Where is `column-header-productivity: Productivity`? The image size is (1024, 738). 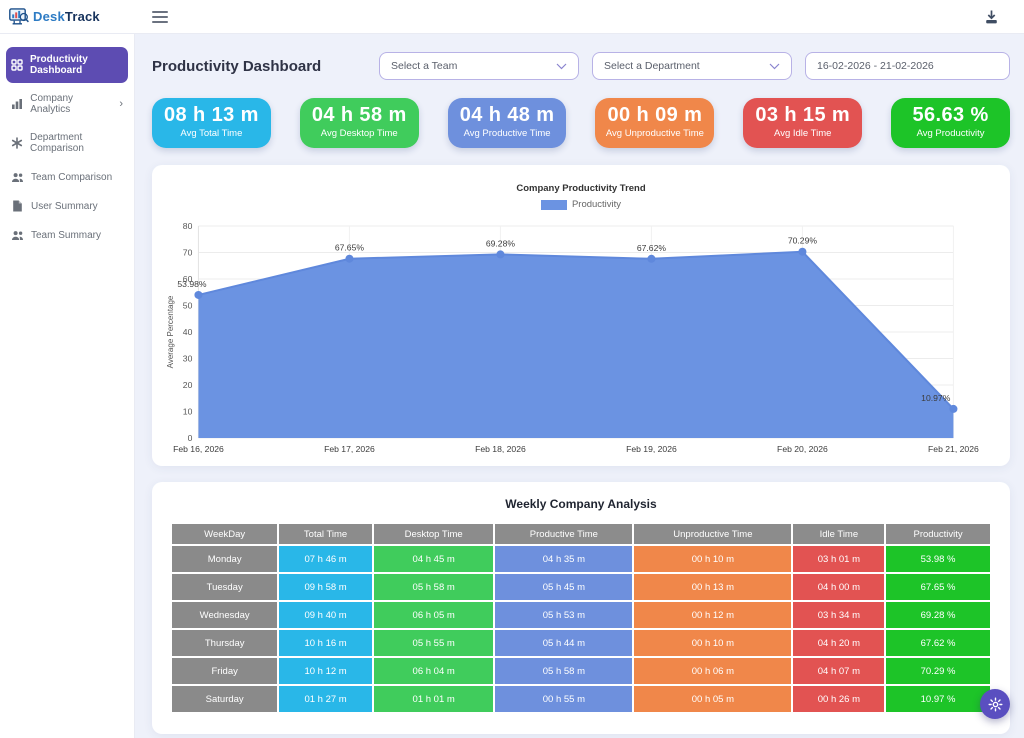 column-header-productivity: Productivity is located at coordinates (938, 534).